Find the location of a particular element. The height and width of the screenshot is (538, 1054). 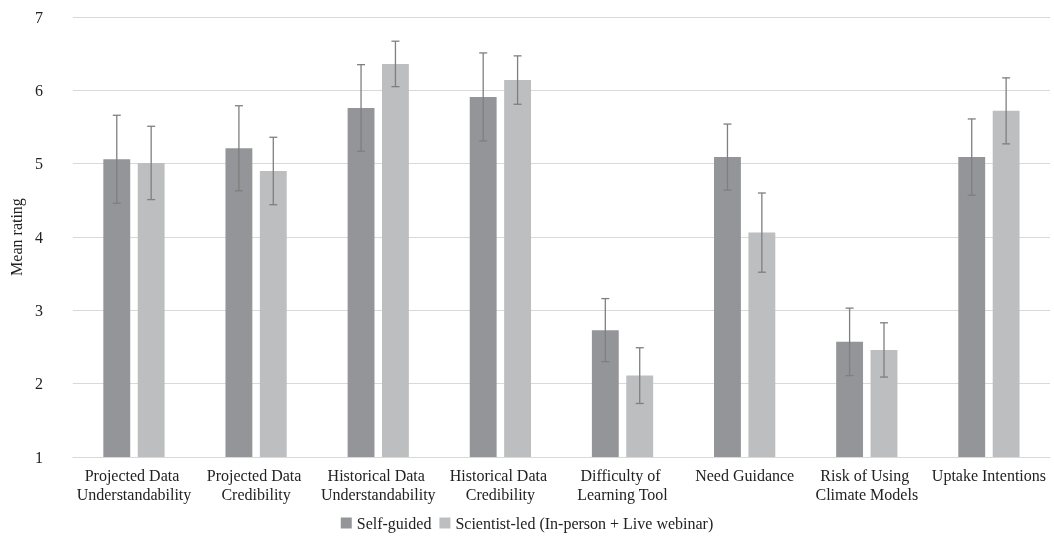

y-tick-label: 2 is located at coordinates (38, 384).